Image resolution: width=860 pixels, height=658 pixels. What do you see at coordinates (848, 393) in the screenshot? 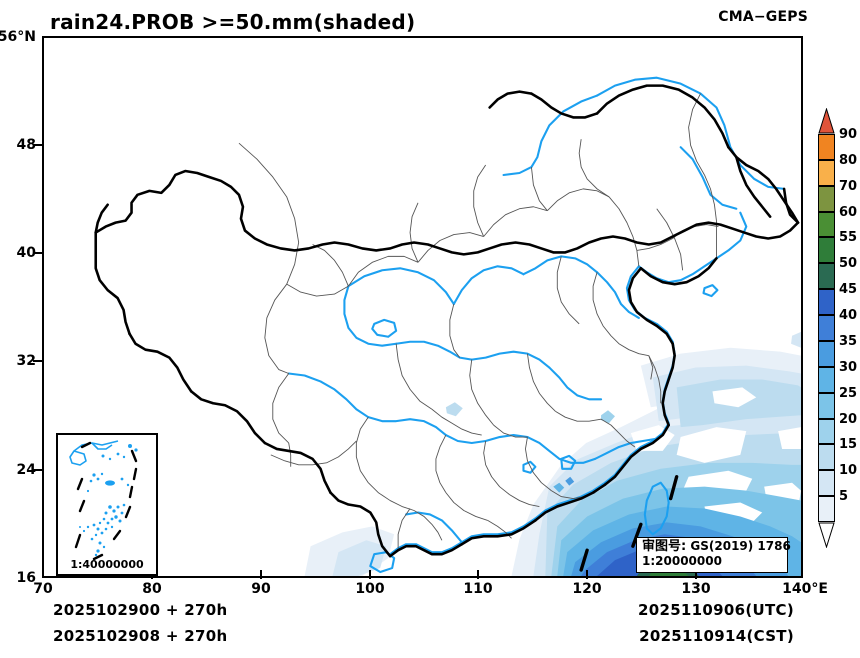
I see `colorbar-label: 25` at bounding box center [848, 393].